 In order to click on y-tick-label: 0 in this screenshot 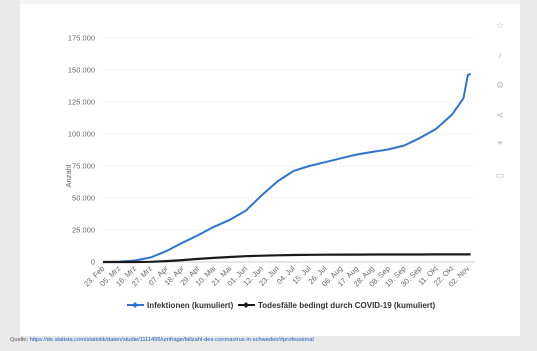, I will do `click(93, 262)`.